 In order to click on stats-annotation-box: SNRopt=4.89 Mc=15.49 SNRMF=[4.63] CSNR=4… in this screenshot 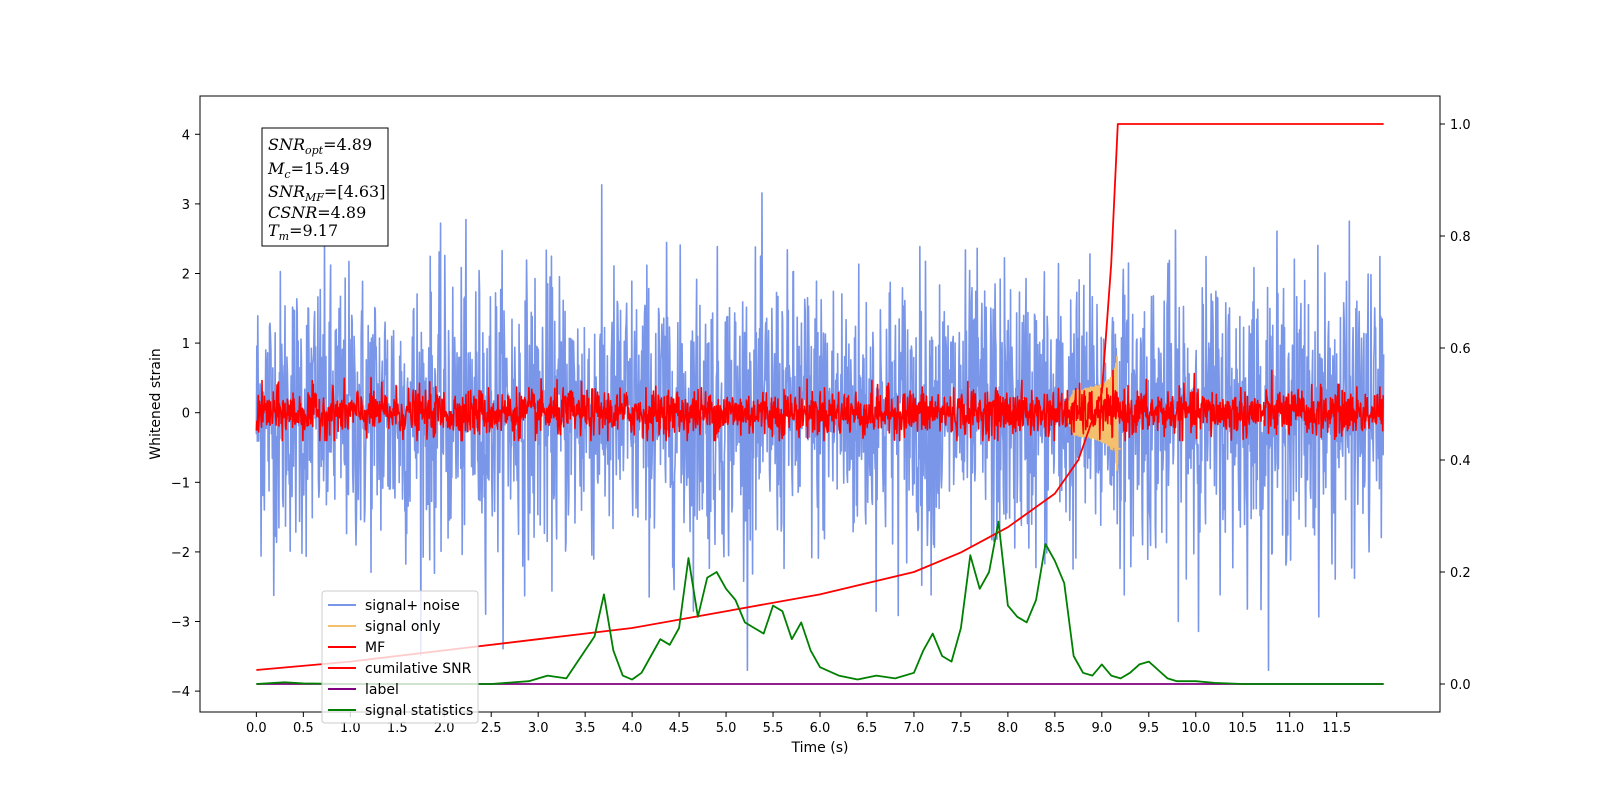, I will do `click(325, 187)`.